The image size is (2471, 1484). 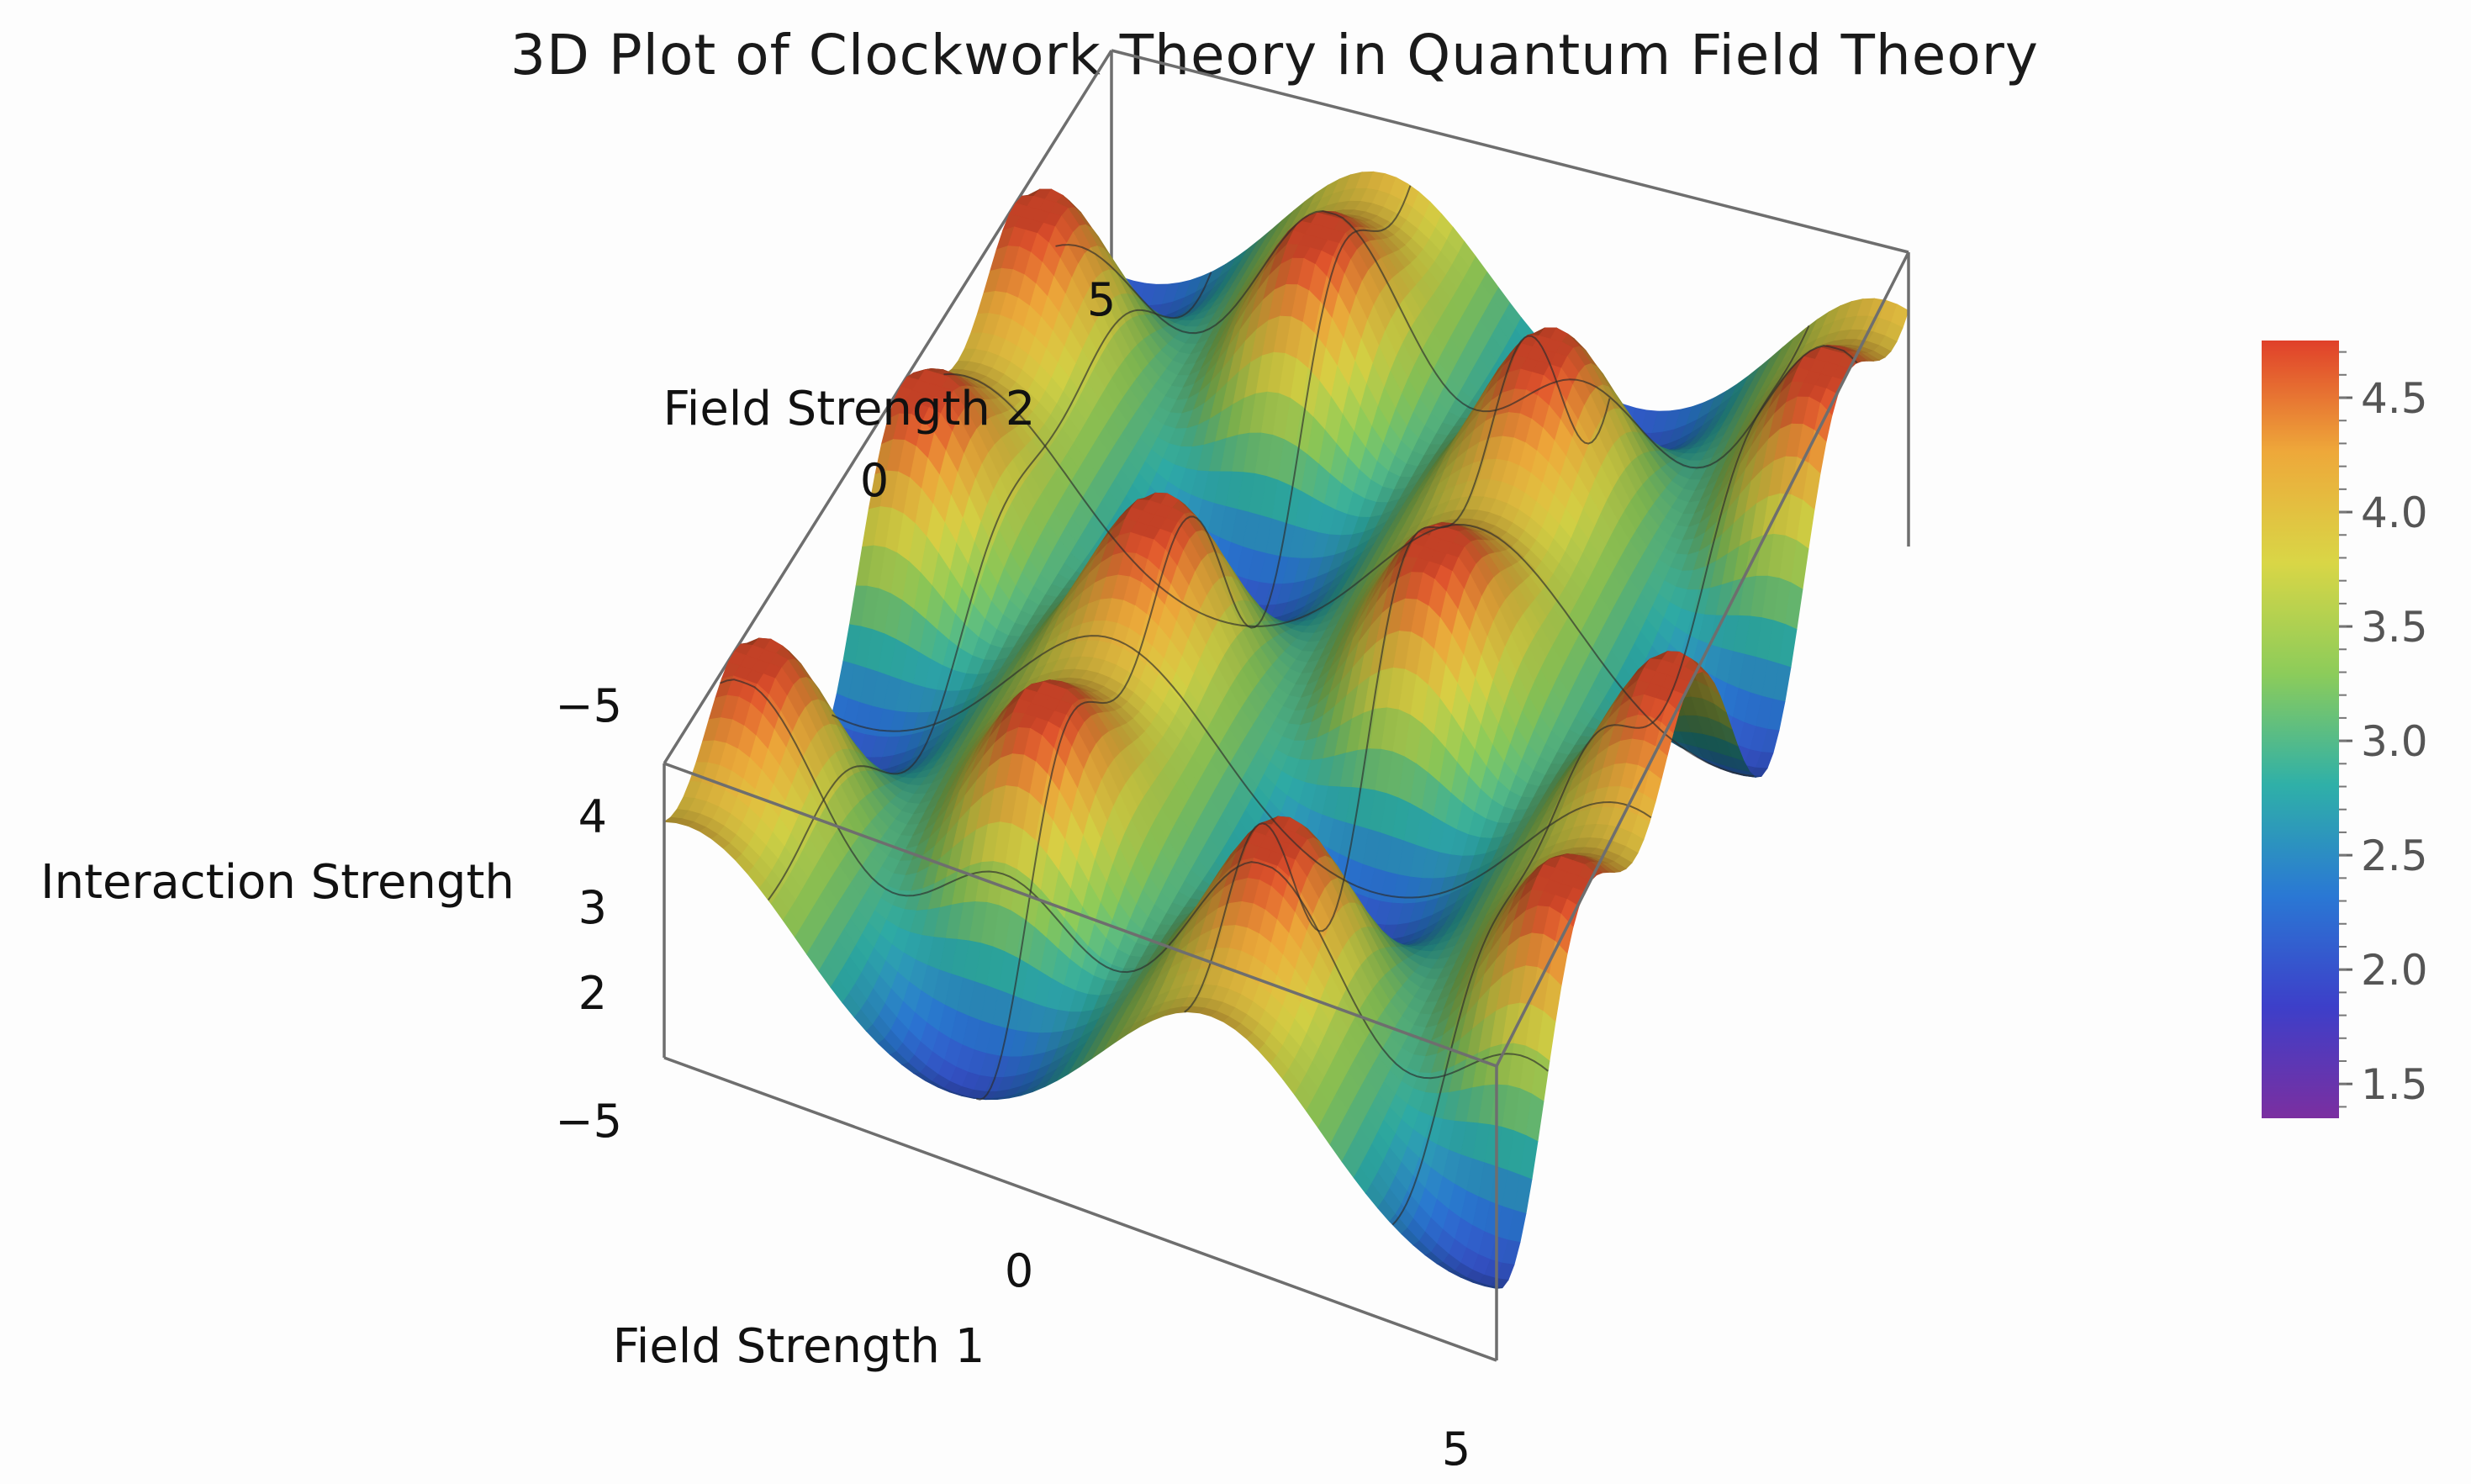 What do you see at coordinates (588, 1121) in the screenshot?
I see `x-tick-label: −5` at bounding box center [588, 1121].